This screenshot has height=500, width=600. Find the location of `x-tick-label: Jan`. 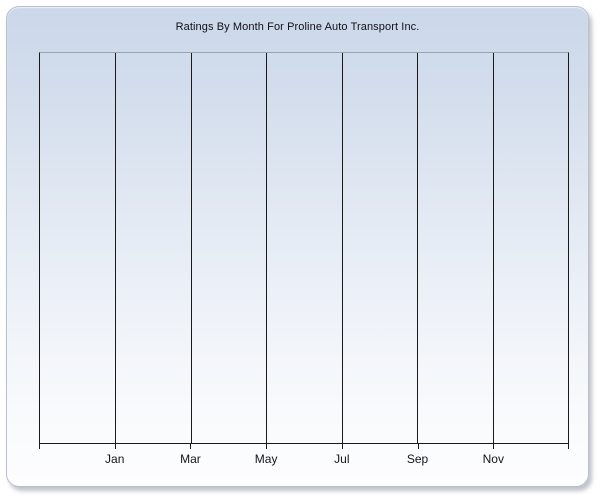

x-tick-label: Jan is located at coordinates (115, 459).